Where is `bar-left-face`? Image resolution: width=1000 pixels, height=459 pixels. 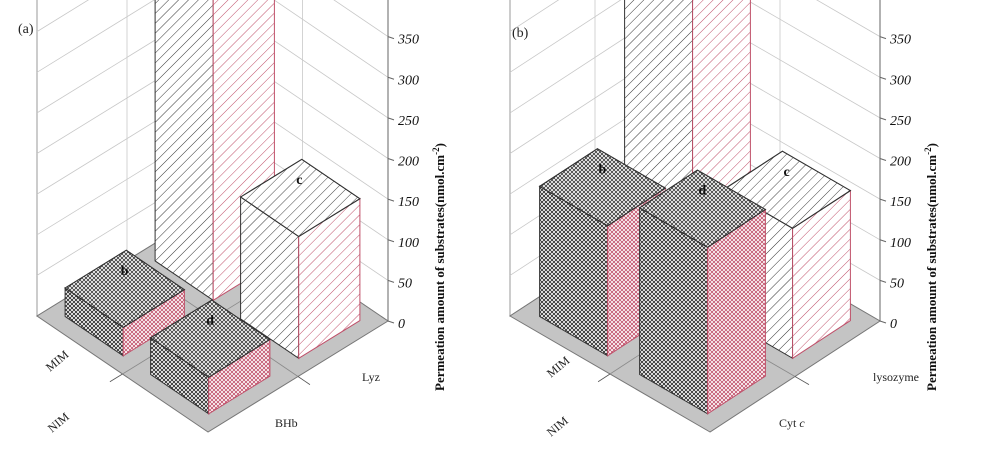
bar-left-face is located at coordinates (184, 151).